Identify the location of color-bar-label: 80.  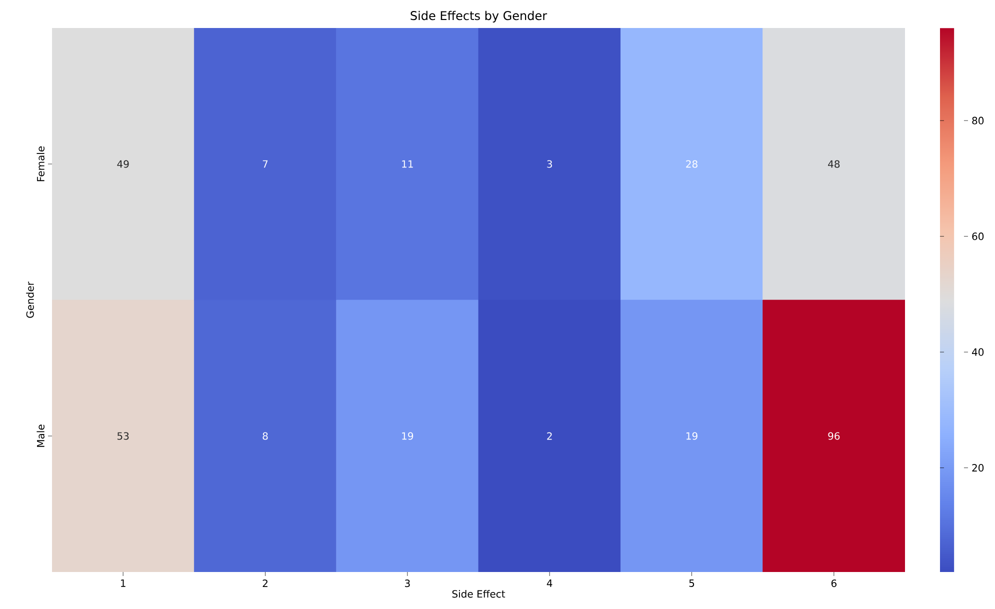
(978, 120).